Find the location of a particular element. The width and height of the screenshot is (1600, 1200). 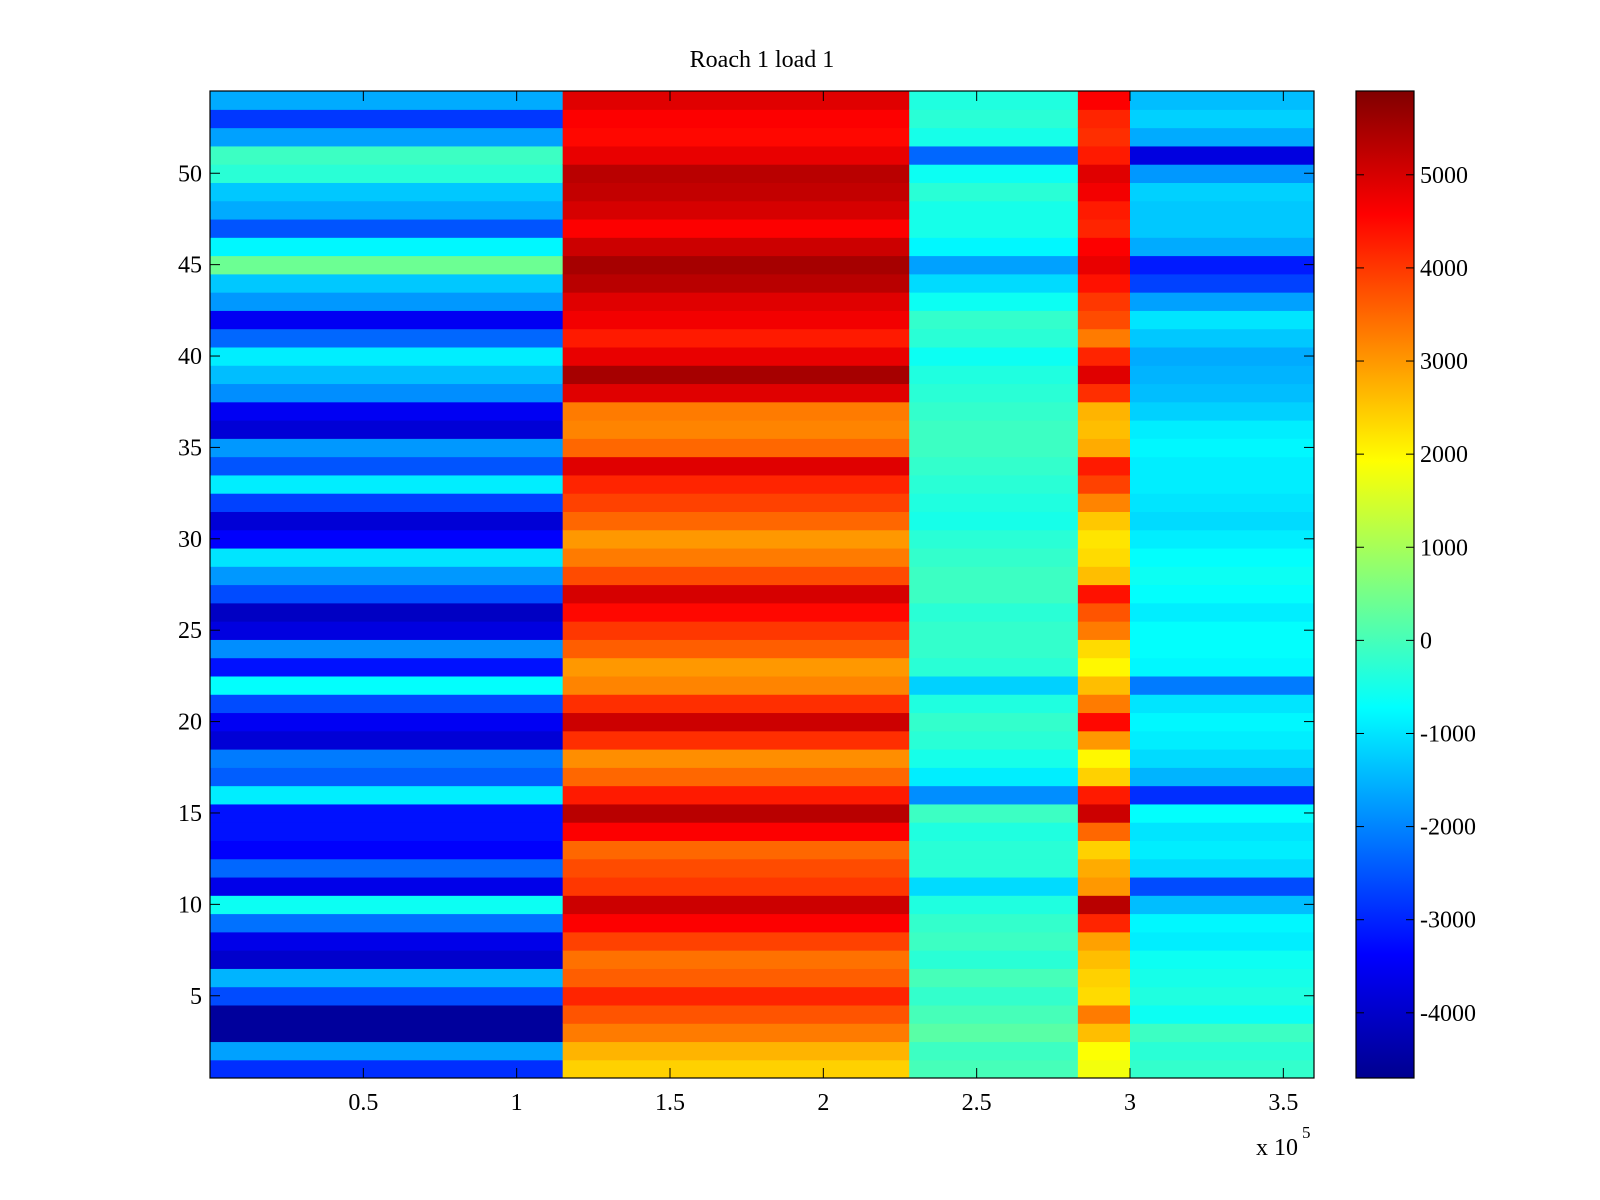

y-tick-label: 50 is located at coordinates (190, 174).